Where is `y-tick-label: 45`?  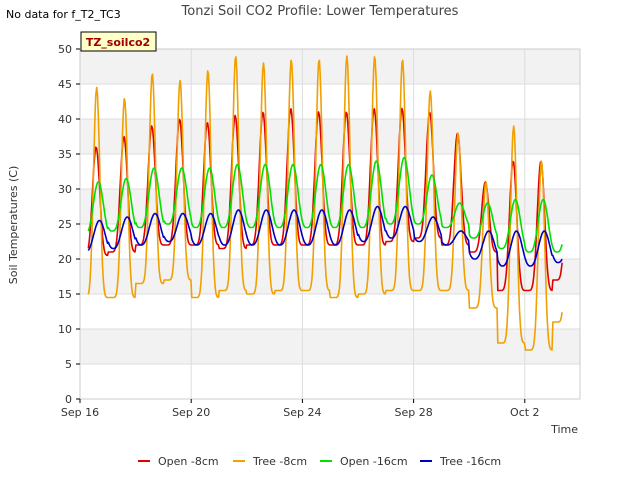 y-tick-label: 45 is located at coordinates (65, 84).